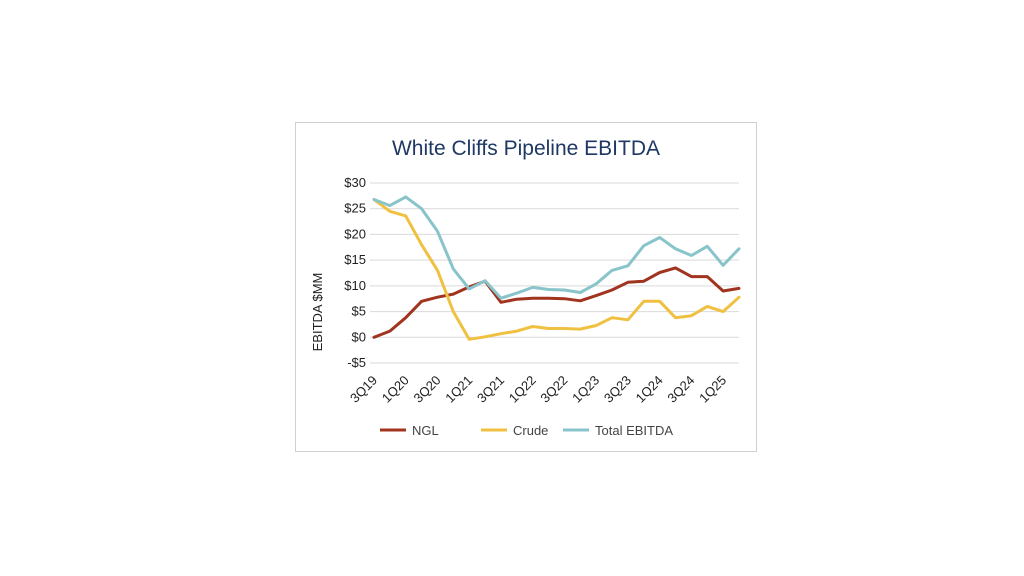  What do you see at coordinates (649, 389) in the screenshot?
I see `x-tick-label: 1Q24` at bounding box center [649, 389].